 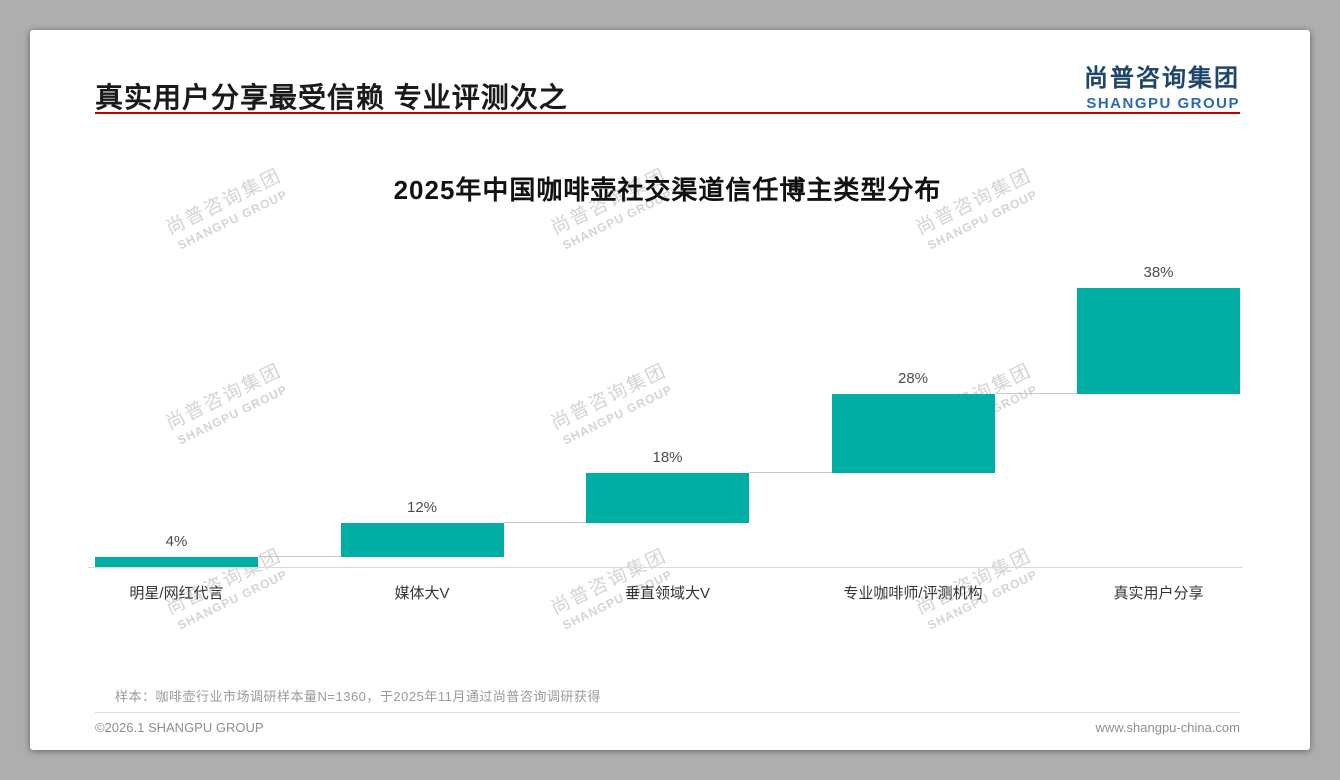 What do you see at coordinates (1167, 727) in the screenshot?
I see `footer-website: www.shangpu-china.com` at bounding box center [1167, 727].